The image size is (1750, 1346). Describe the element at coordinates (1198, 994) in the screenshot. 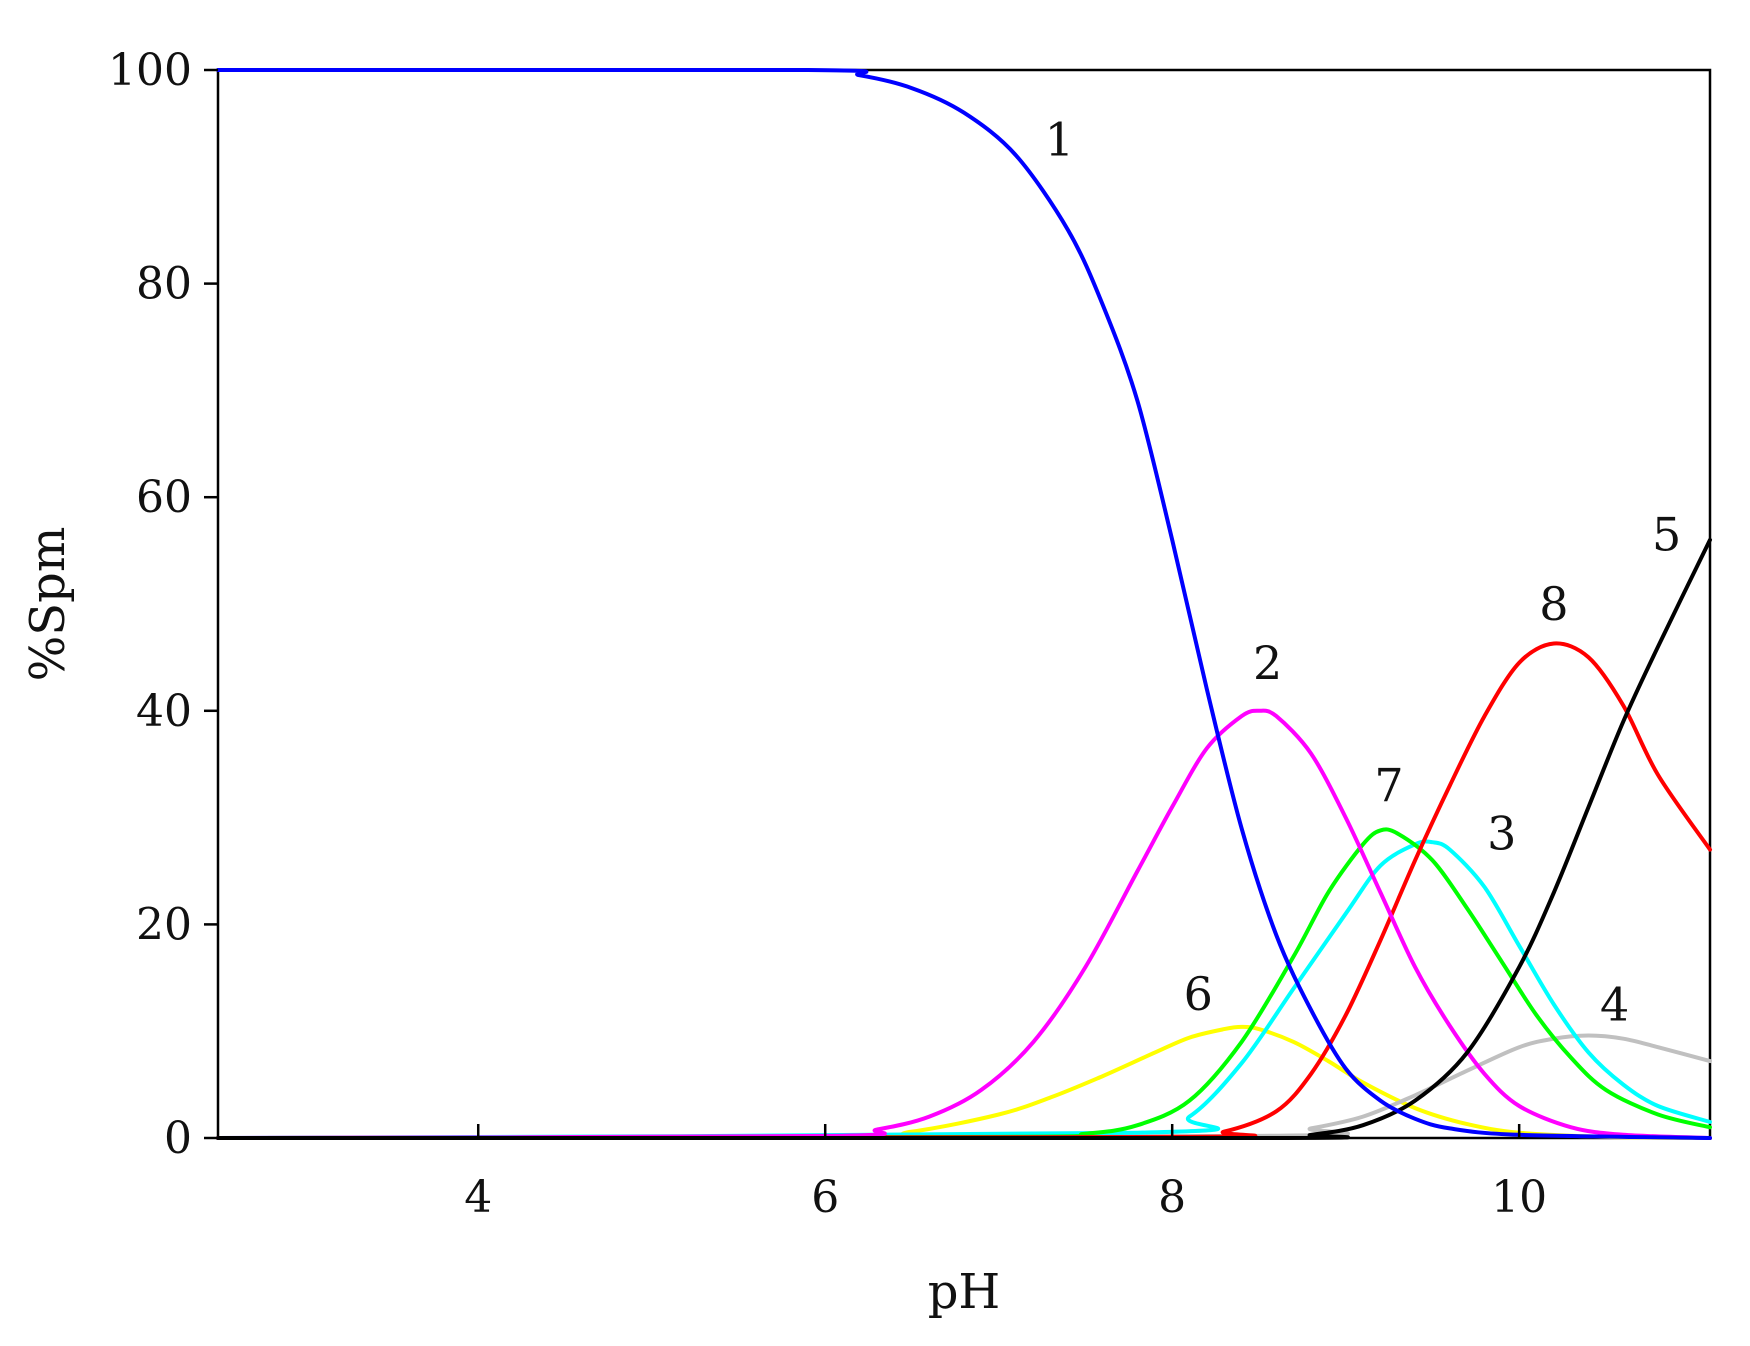

I see `series-6-label: 6` at that location.